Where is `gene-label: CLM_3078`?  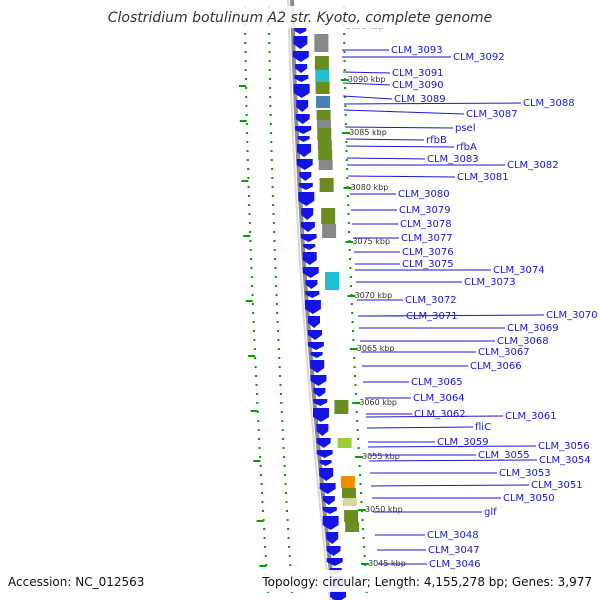 gene-label: CLM_3078 is located at coordinates (426, 224).